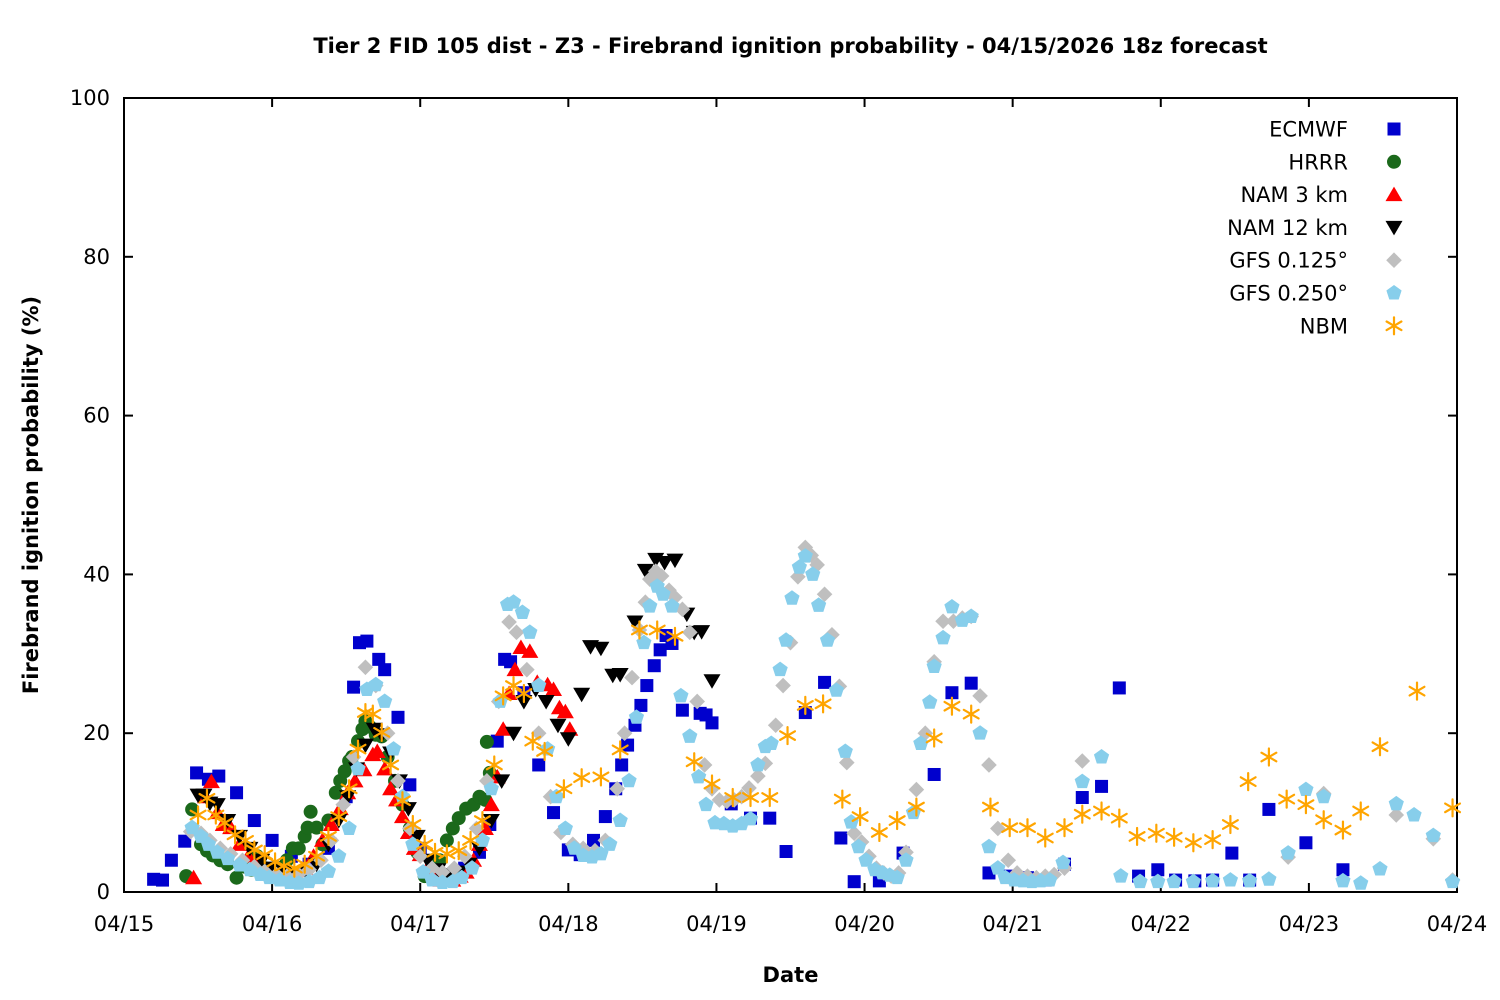  I want to click on svg-text: 04/18, so click(568, 924).